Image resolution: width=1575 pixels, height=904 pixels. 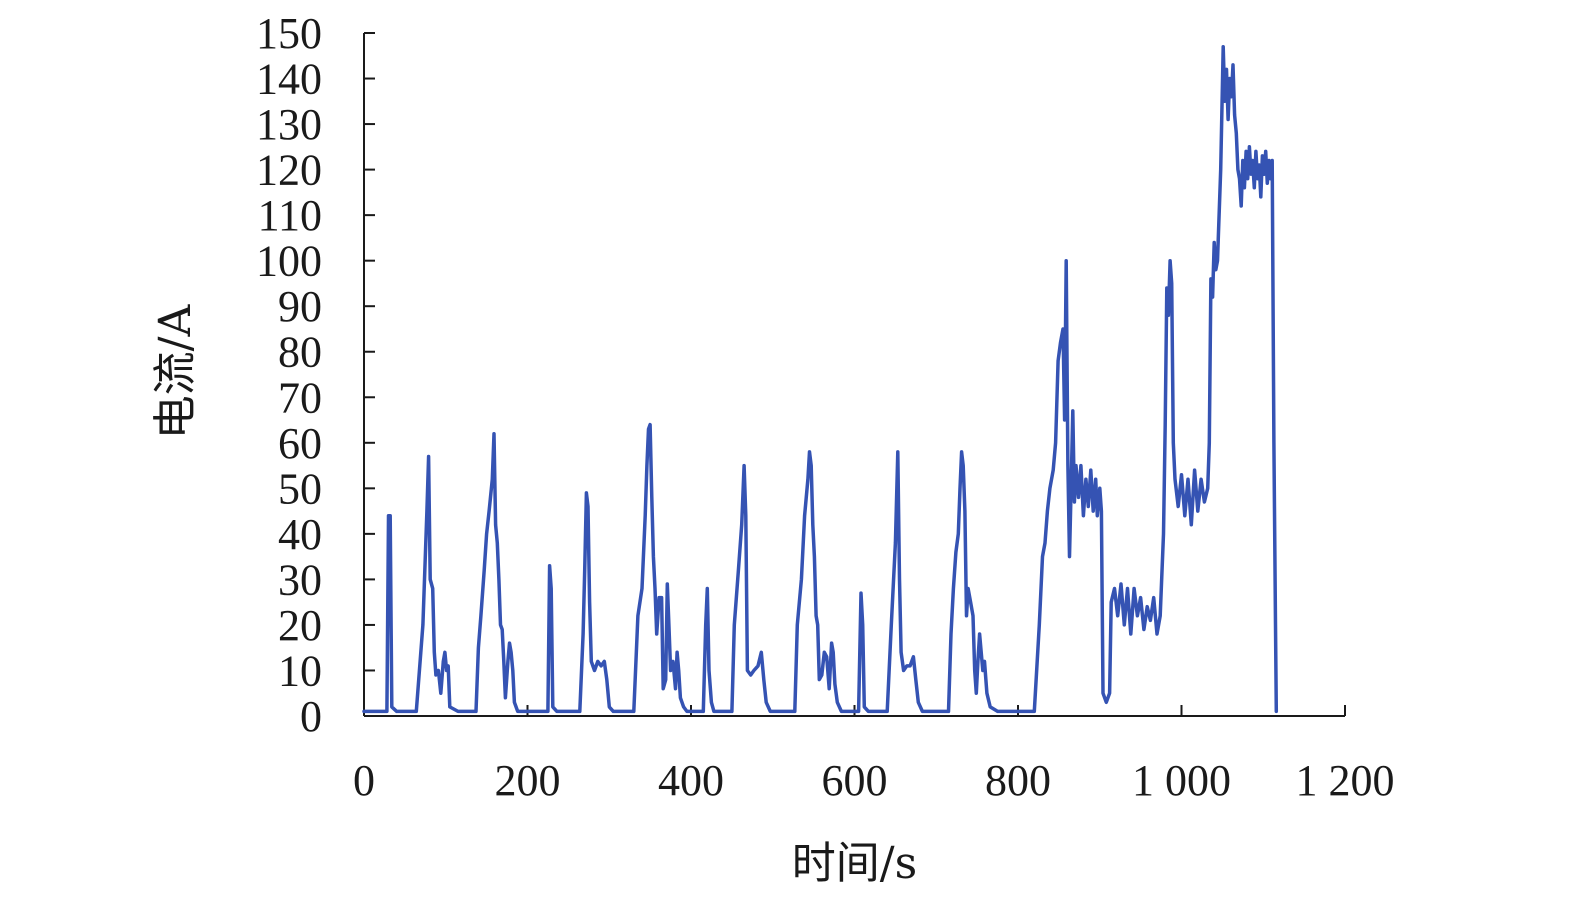 I want to click on y-tick-label: 20, so click(x=300, y=625).